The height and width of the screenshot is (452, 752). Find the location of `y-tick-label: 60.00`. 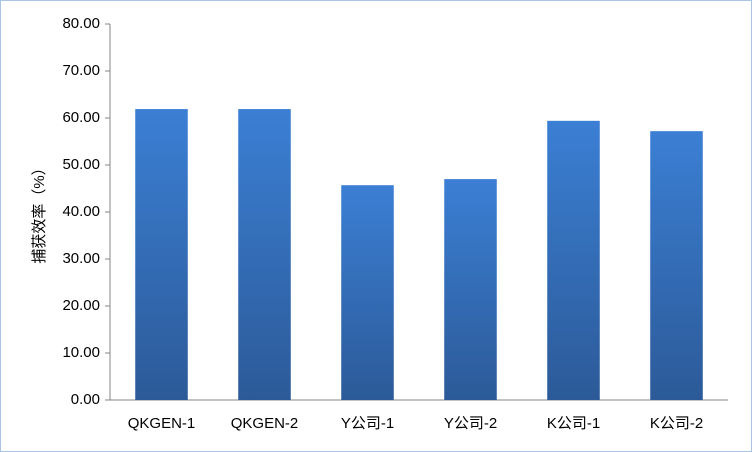

y-tick-label: 60.00 is located at coordinates (81, 117).